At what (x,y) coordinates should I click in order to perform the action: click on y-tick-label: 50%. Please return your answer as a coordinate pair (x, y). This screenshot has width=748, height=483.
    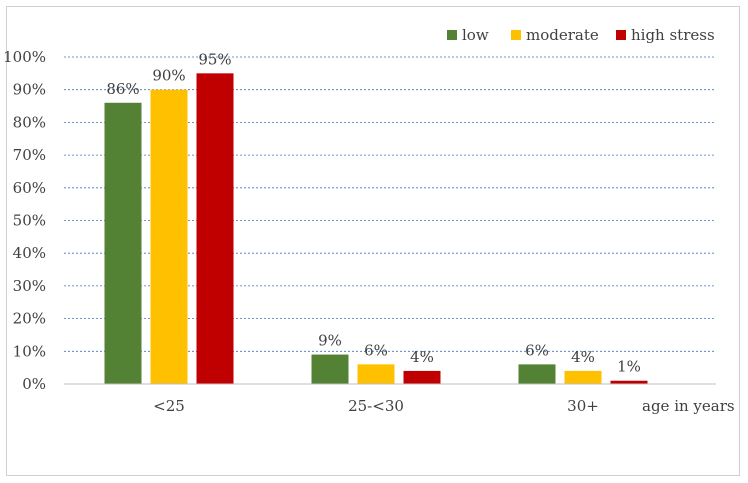
    Looking at the image, I should click on (29, 221).